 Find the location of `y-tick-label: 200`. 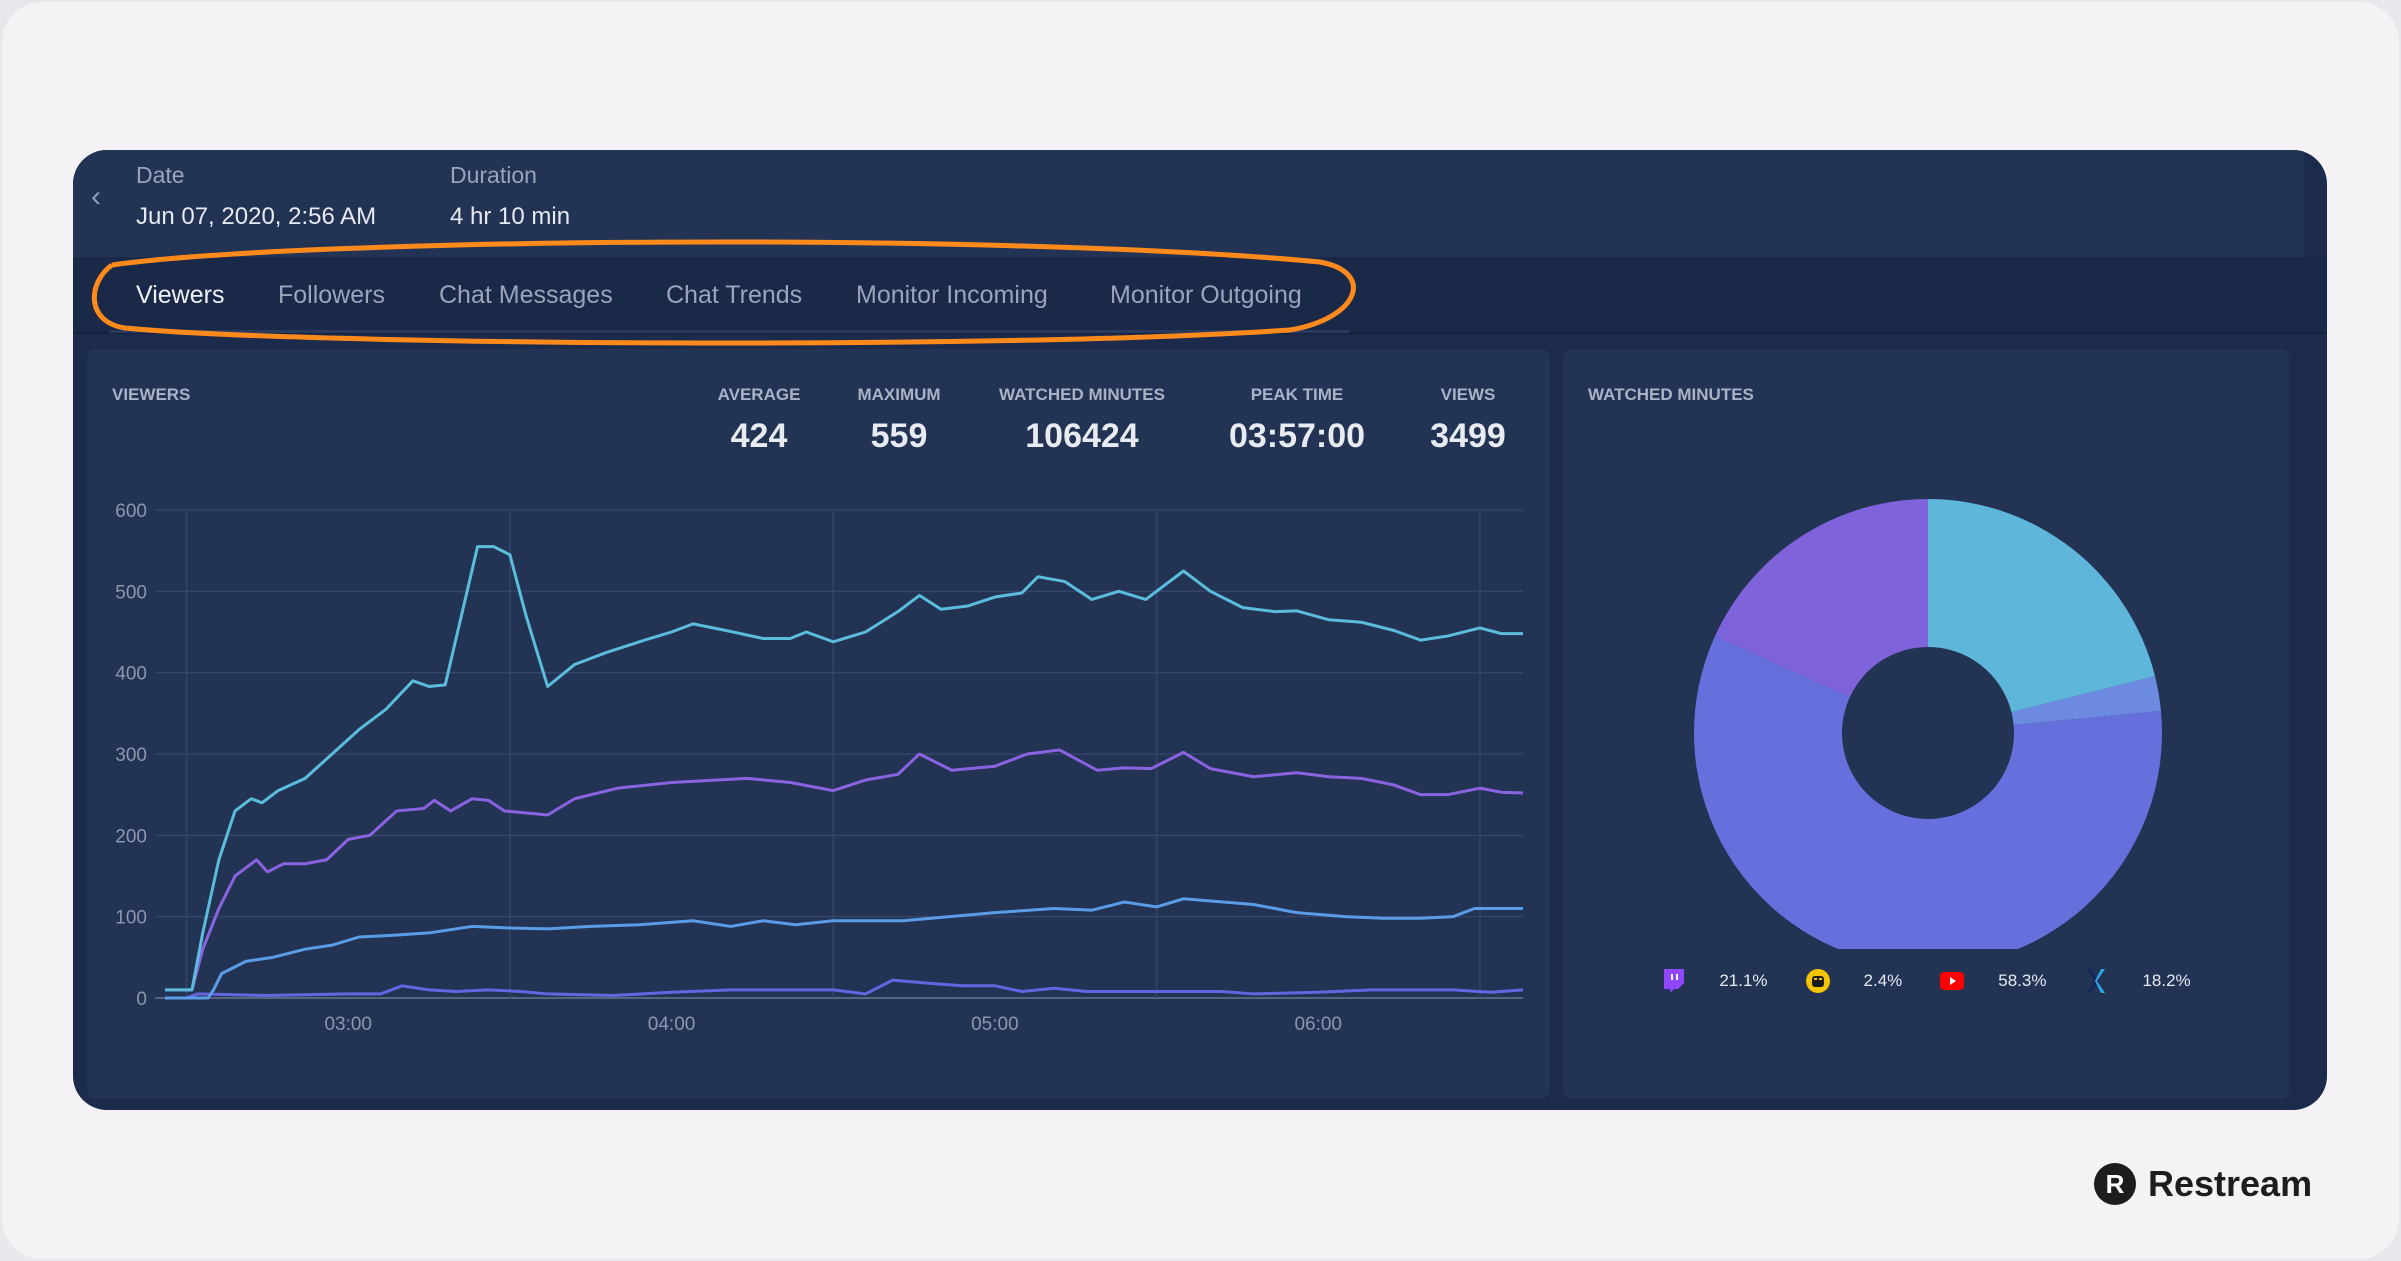

y-tick-label: 200 is located at coordinates (131, 836).